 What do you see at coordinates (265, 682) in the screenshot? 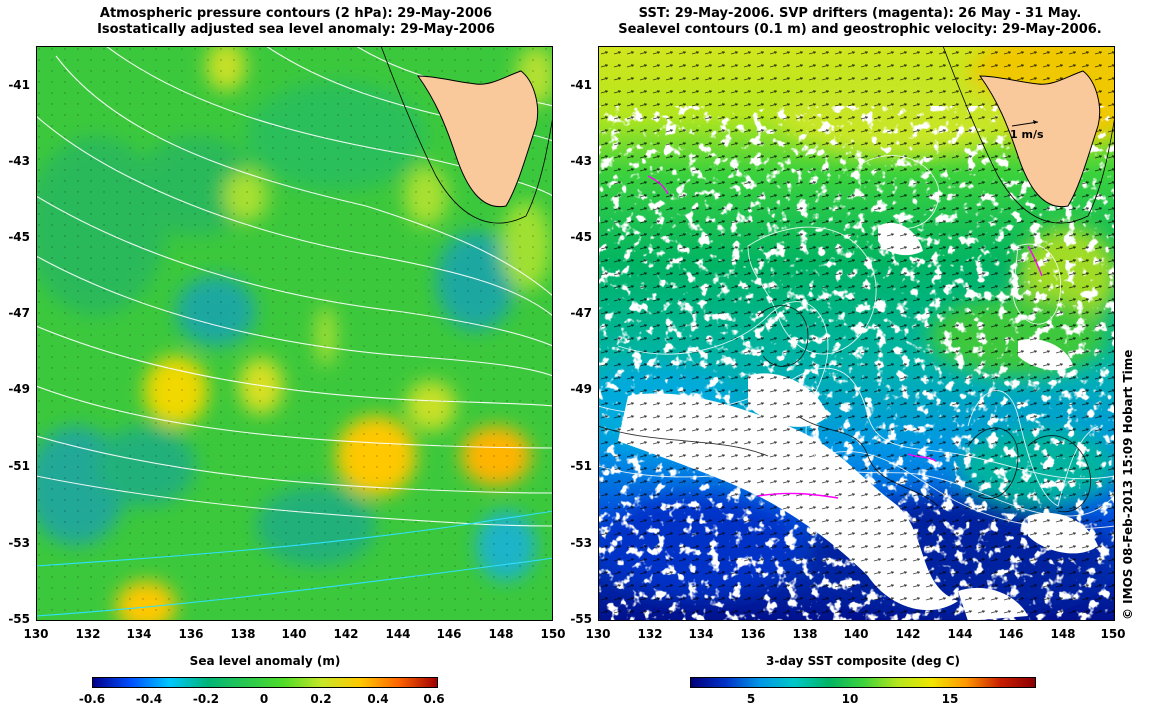
I see `sla-colorbar` at bounding box center [265, 682].